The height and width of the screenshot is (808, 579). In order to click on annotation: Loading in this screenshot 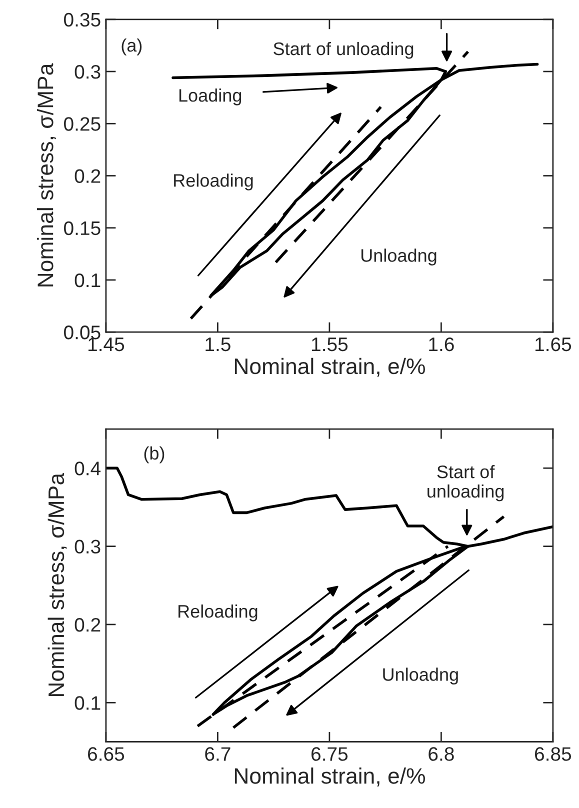, I will do `click(210, 97)`.